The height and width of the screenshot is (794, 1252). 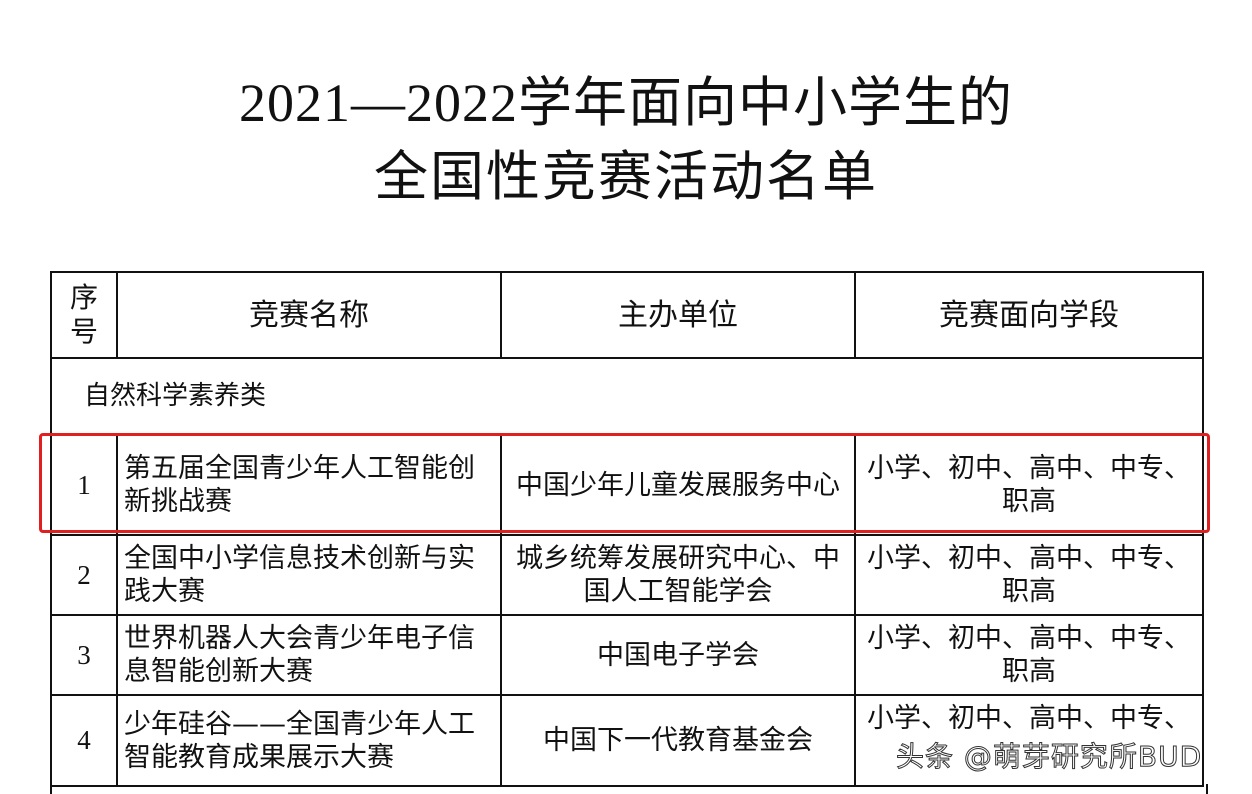 I want to click on highlight-box, so click(x=624, y=483).